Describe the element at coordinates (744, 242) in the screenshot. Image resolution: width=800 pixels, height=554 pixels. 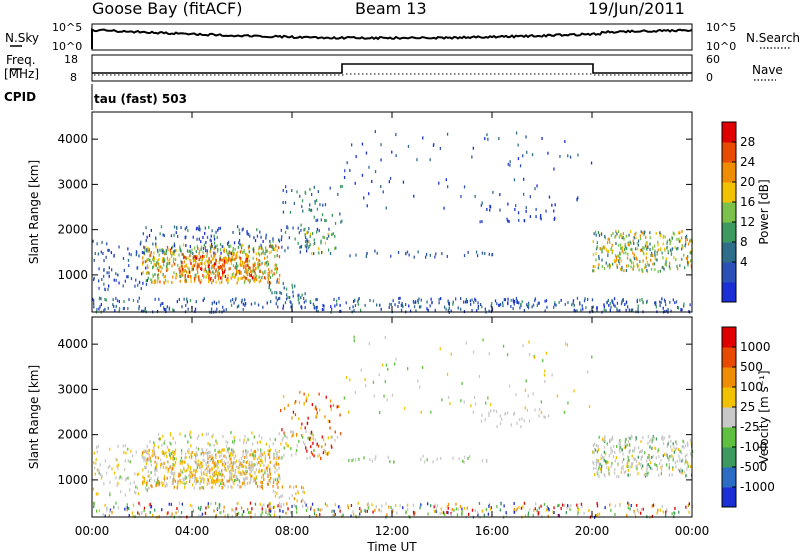
I see `power-colorbar-tick: 8` at that location.